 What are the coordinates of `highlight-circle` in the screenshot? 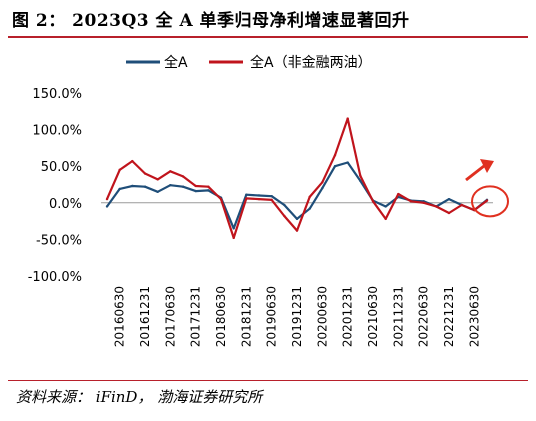 It's located at (490, 201).